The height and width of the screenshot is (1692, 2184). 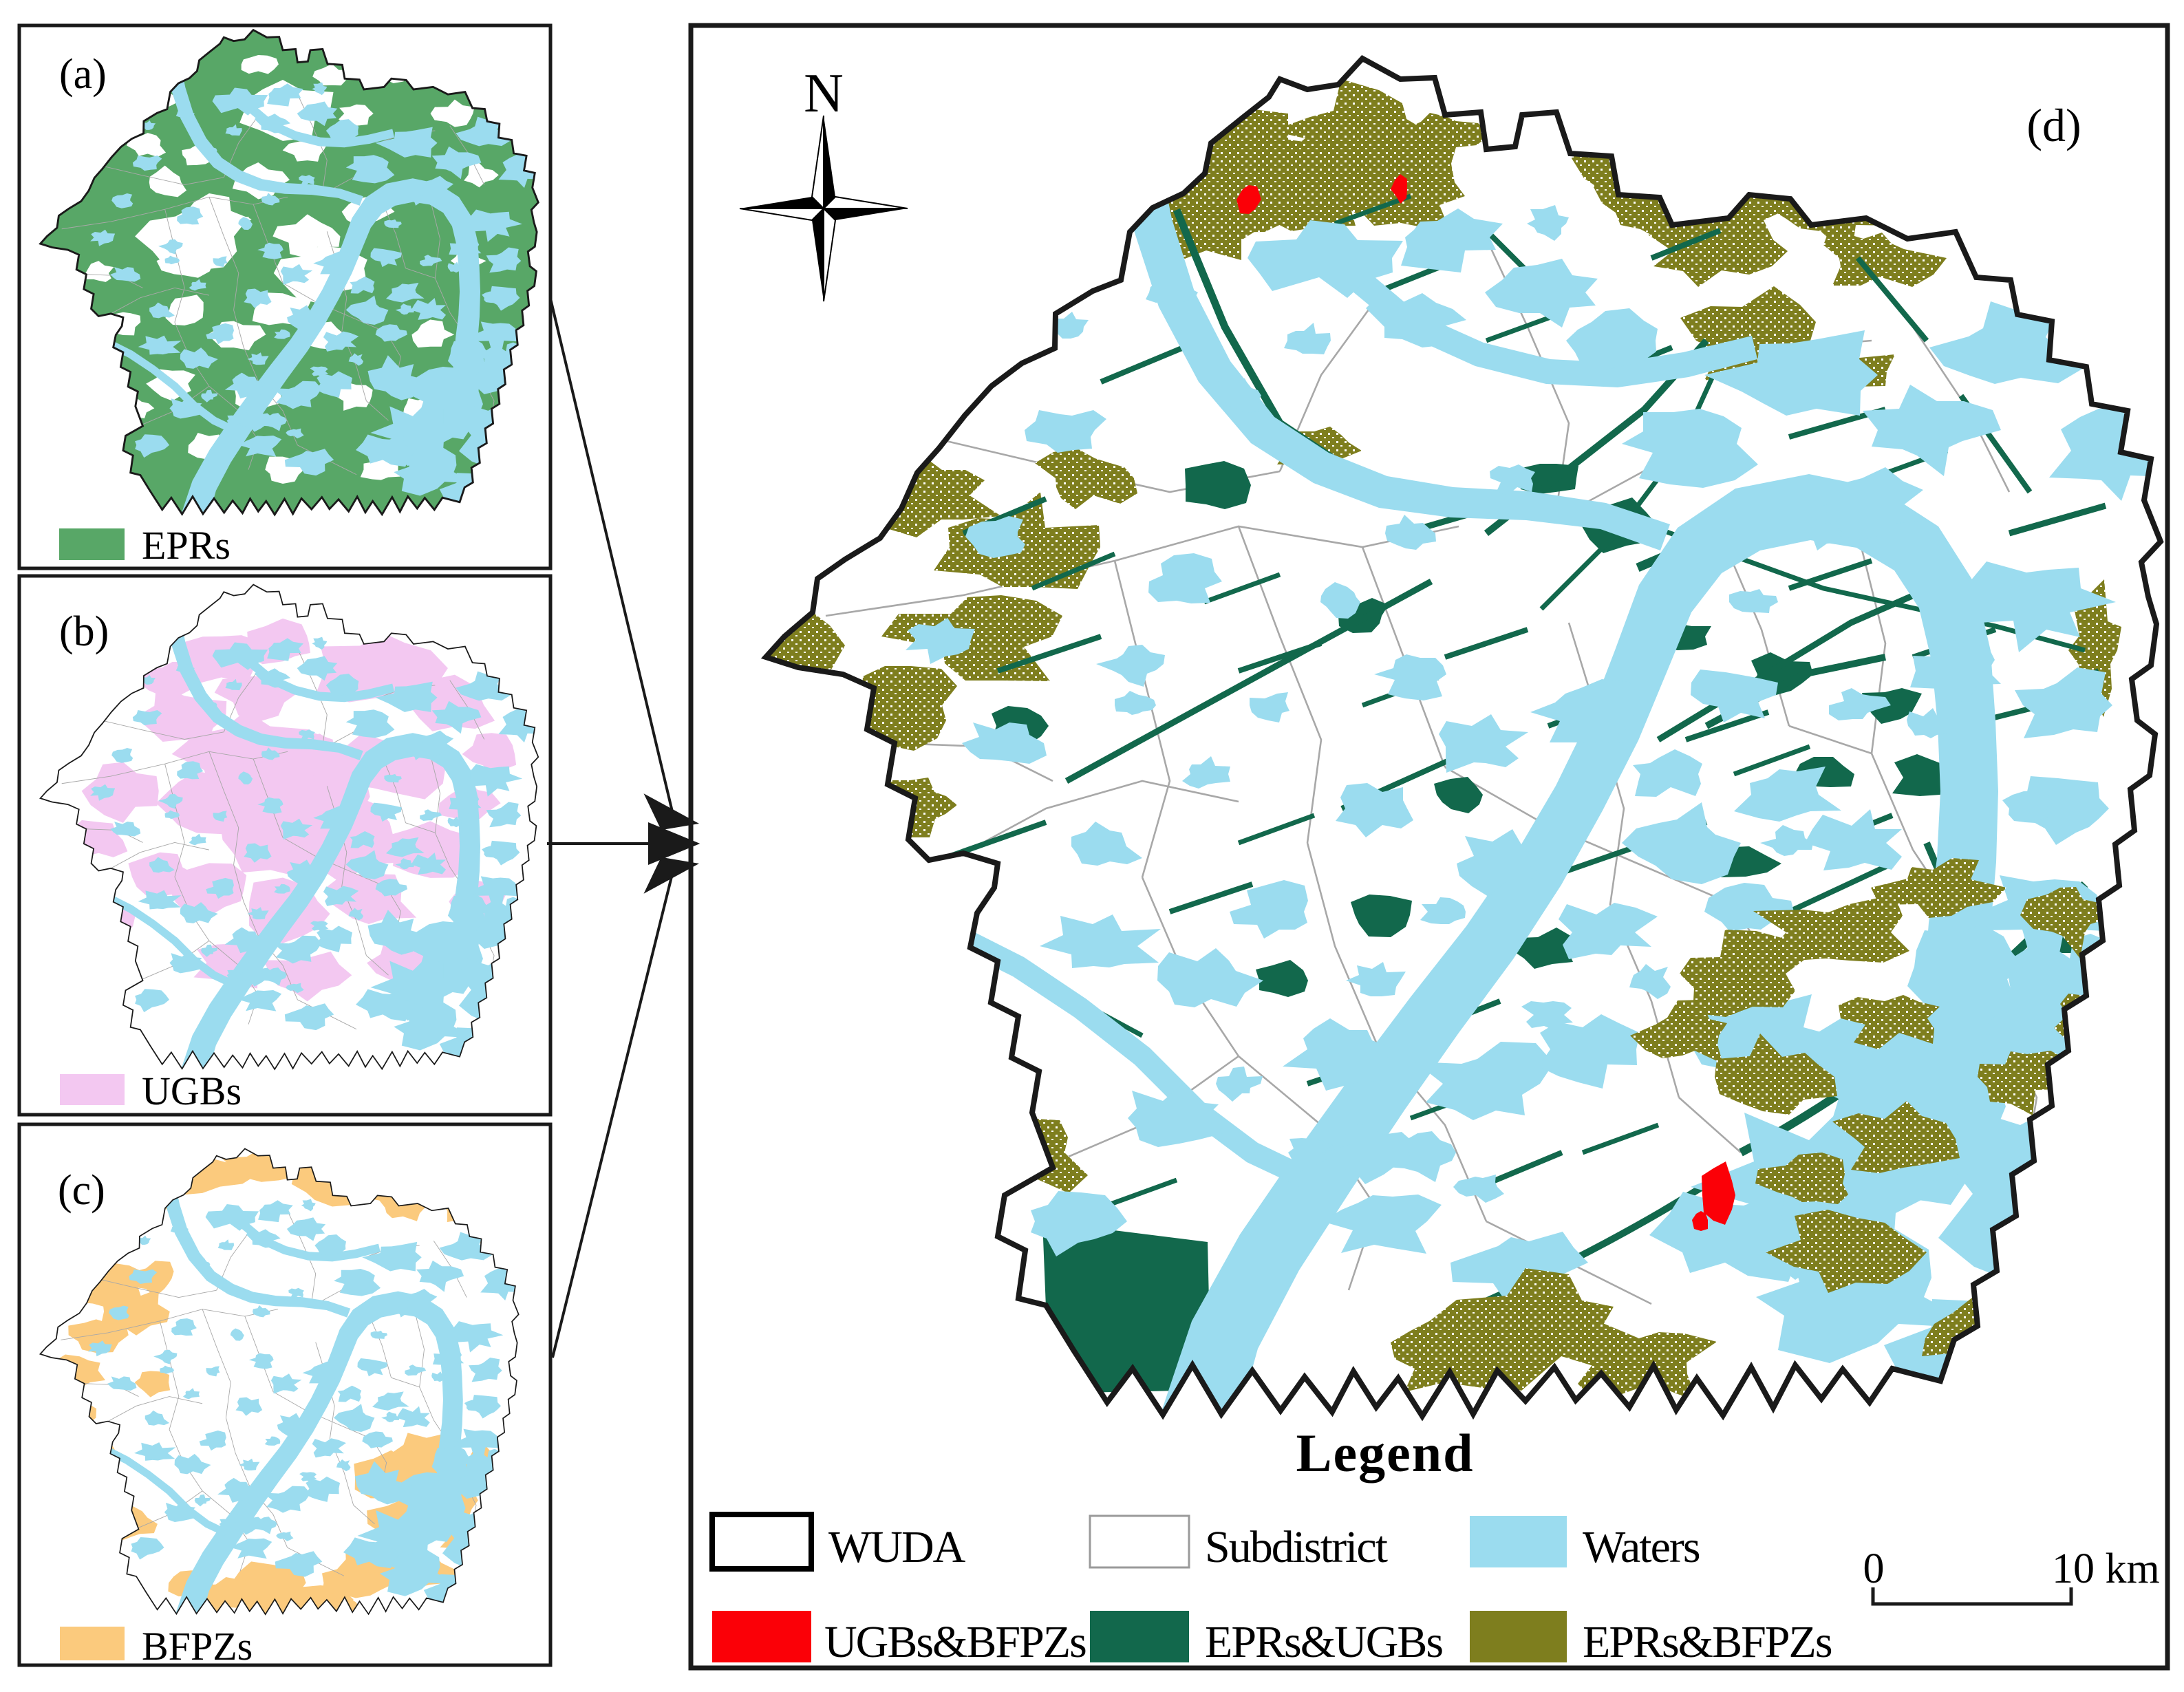 I want to click on svg-text: UGBs, so click(x=192, y=1091).